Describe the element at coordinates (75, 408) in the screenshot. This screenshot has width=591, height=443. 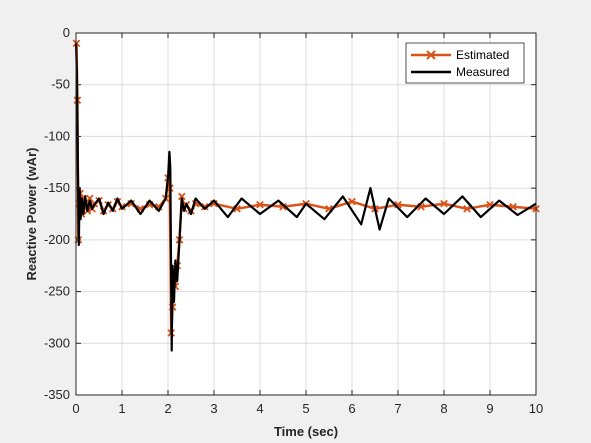
I see `x-tick-label: 0` at that location.